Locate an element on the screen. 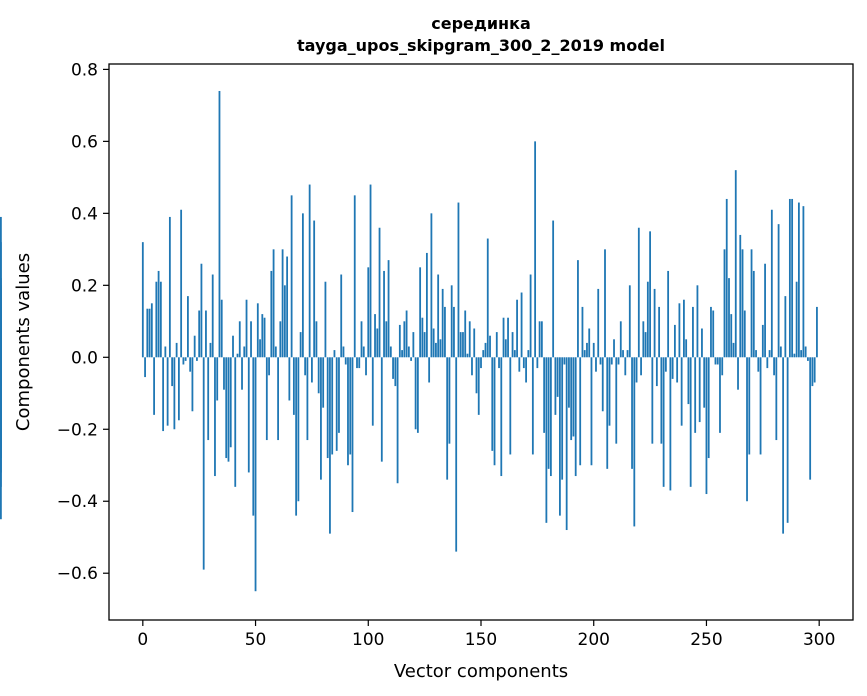 The width and height of the screenshot is (867, 696). chart-subtitle: tayga_upos_skipgram_300_2_2019 model is located at coordinates (481, 45).